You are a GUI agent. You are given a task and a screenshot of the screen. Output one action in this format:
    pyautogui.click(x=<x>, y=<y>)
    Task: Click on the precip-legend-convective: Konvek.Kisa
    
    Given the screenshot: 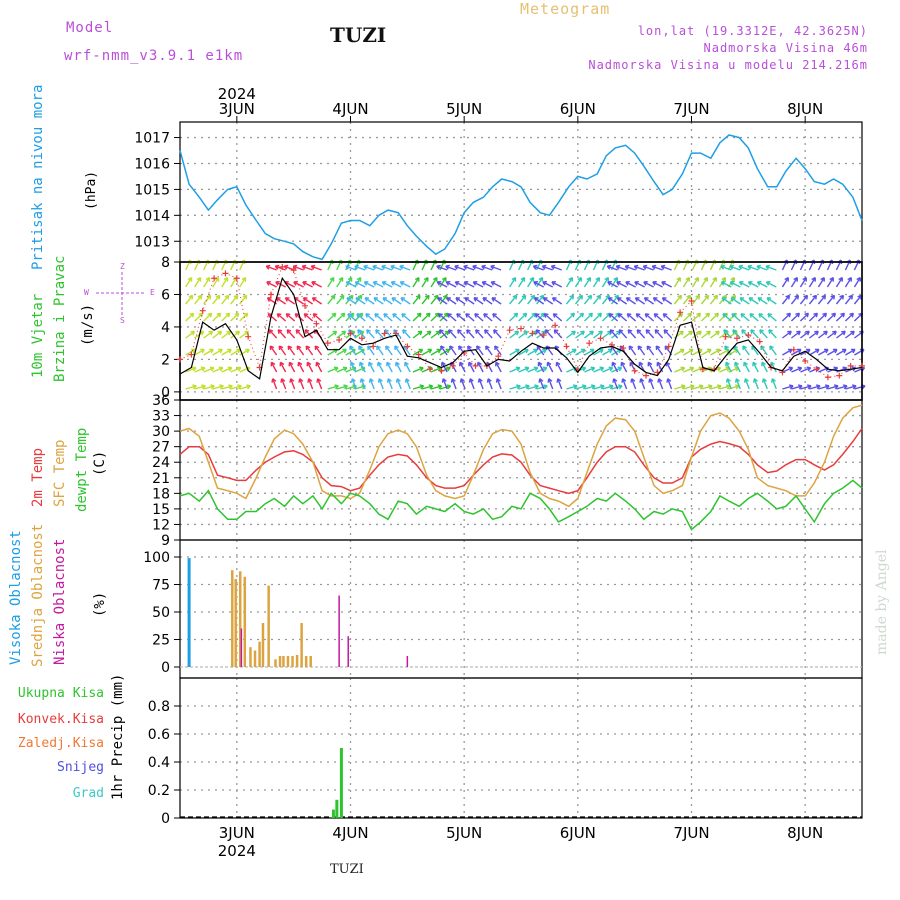 What is the action you would take?
    pyautogui.click(x=60, y=719)
    